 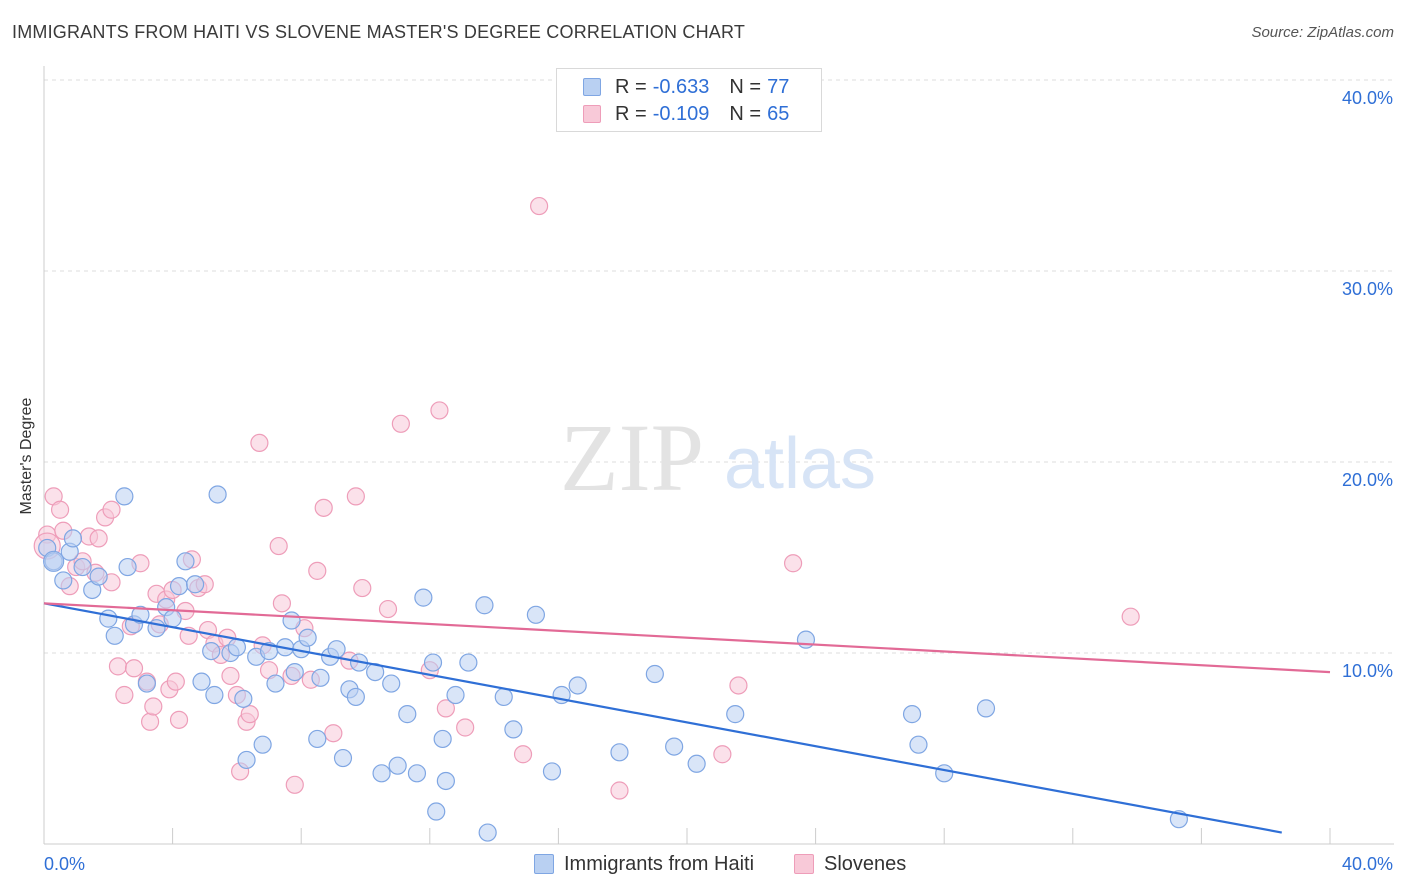 What do you see at coordinates (64, 864) in the screenshot?
I see `x-tick-label: 0.0%` at bounding box center [64, 864].